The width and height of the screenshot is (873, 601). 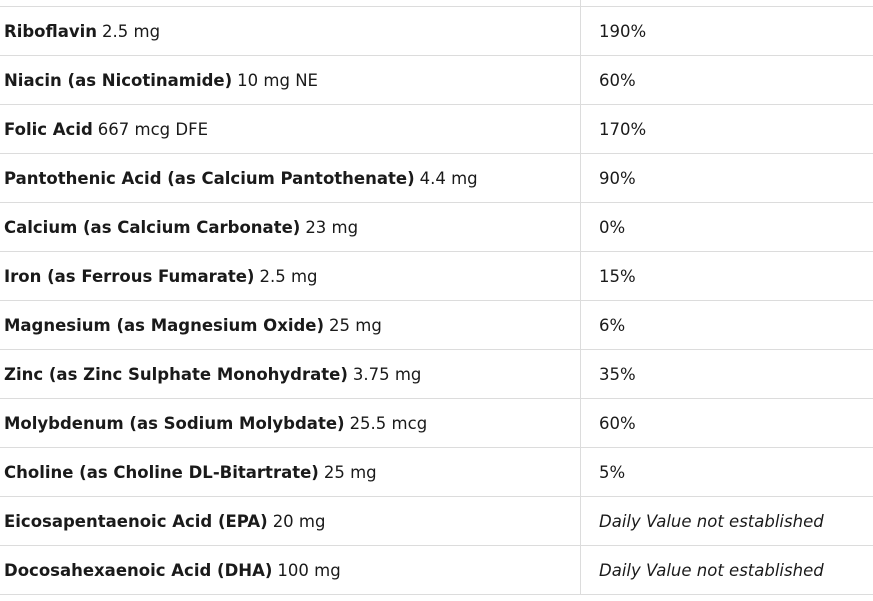 I want to click on nutrient-name: Eicosapentaenoic Acid (EPA), so click(x=136, y=521).